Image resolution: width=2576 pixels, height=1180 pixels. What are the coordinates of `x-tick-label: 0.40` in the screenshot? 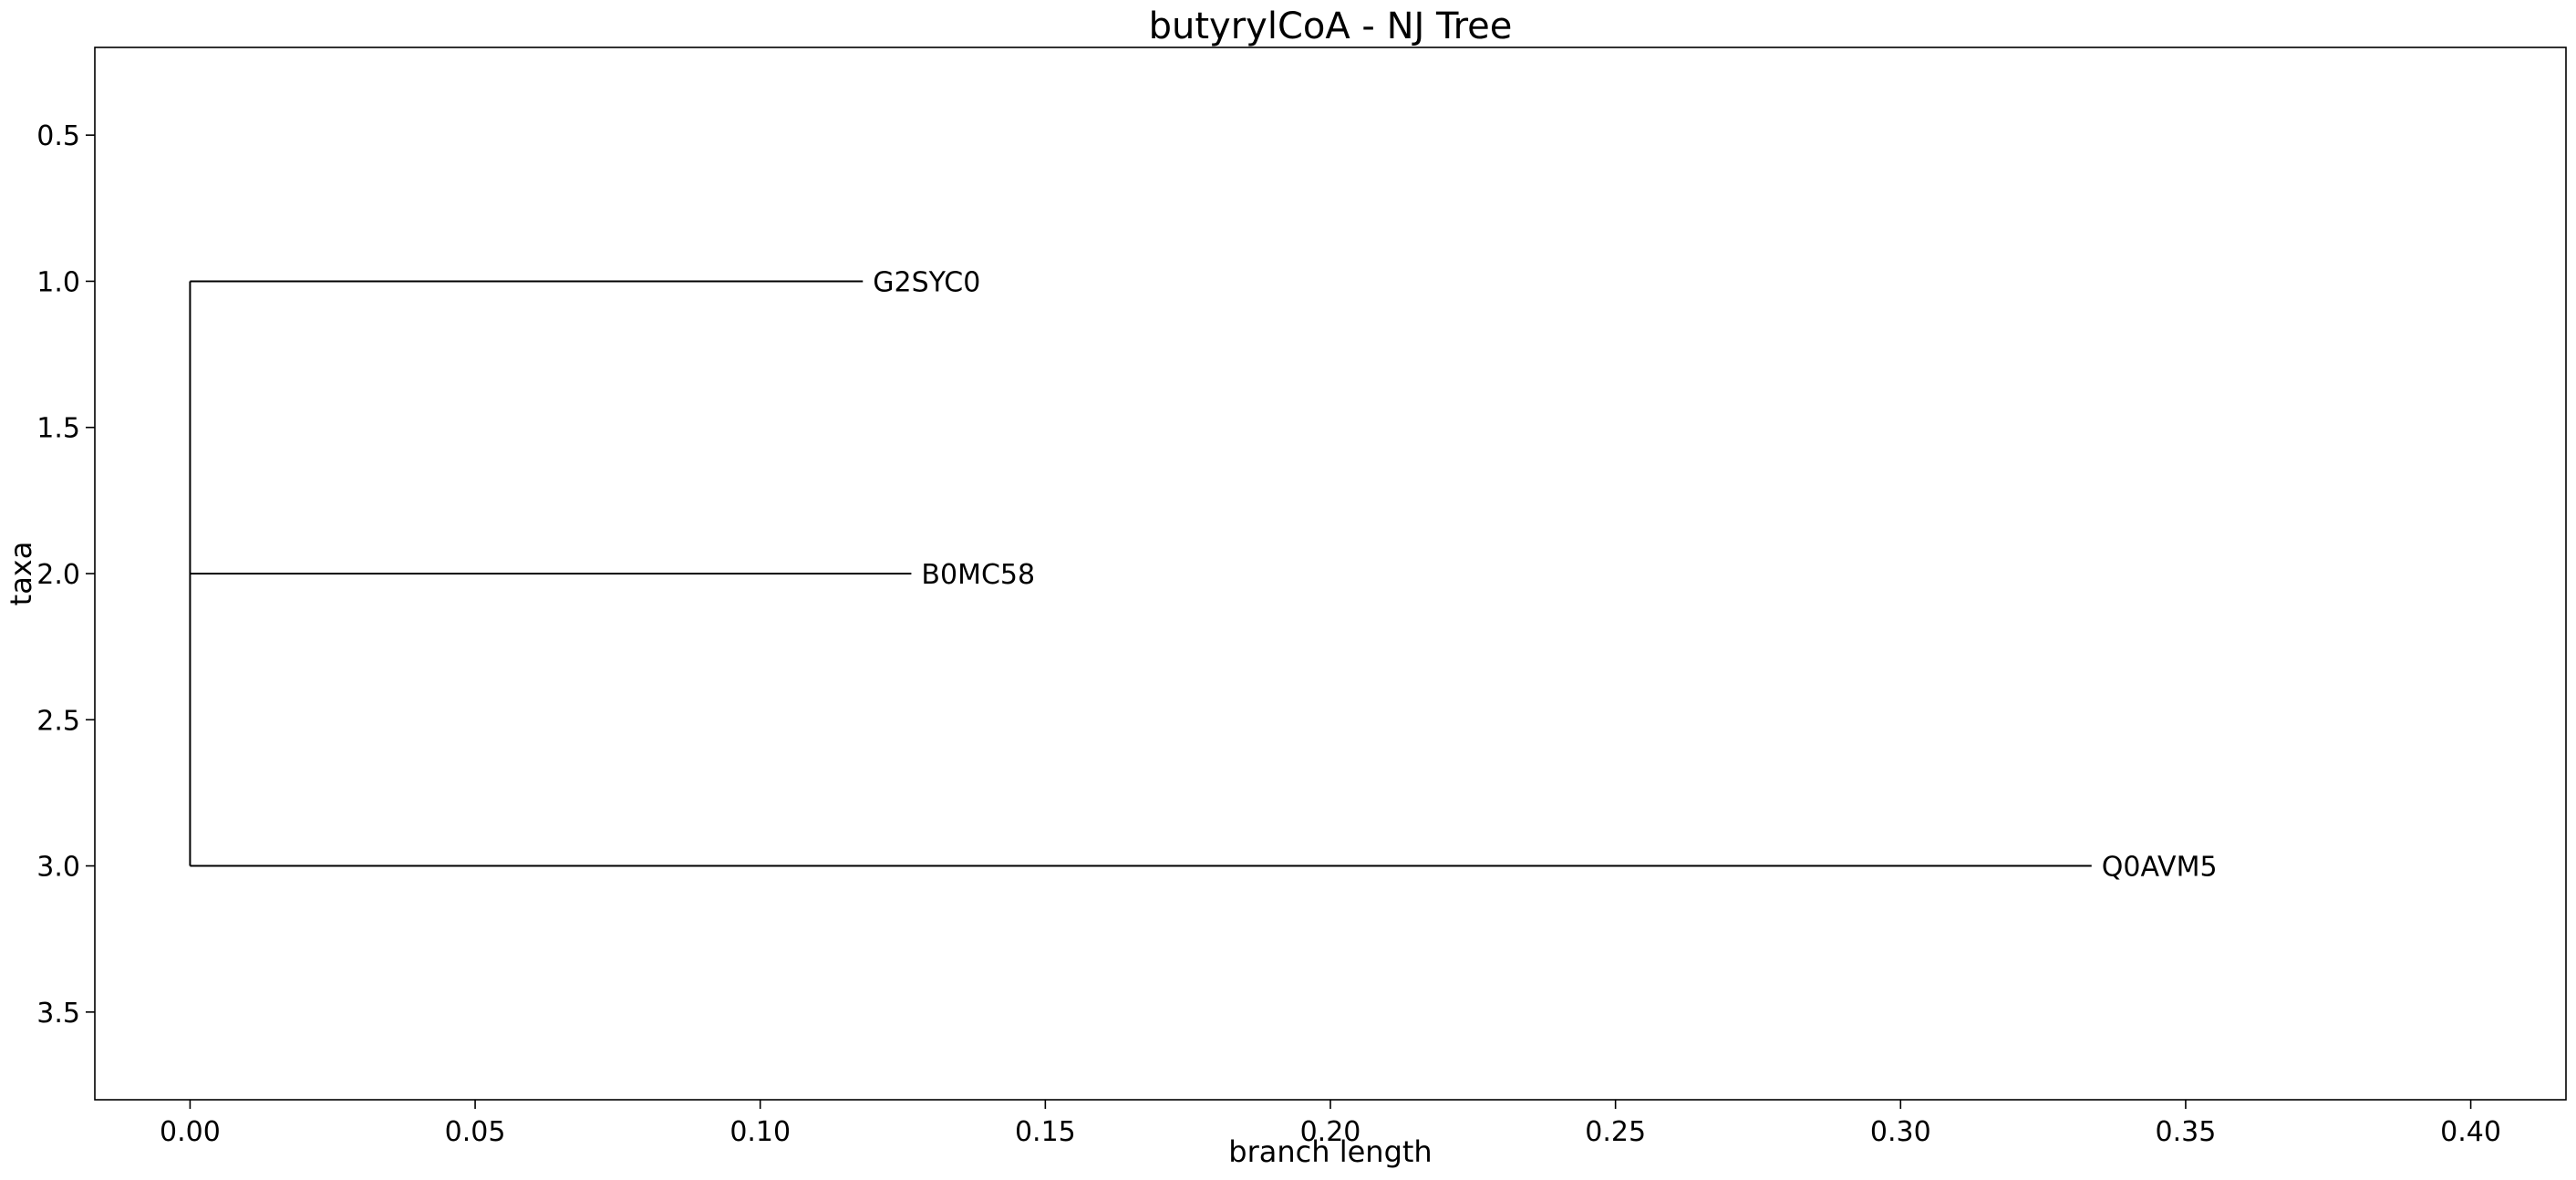 It's located at (2470, 1132).